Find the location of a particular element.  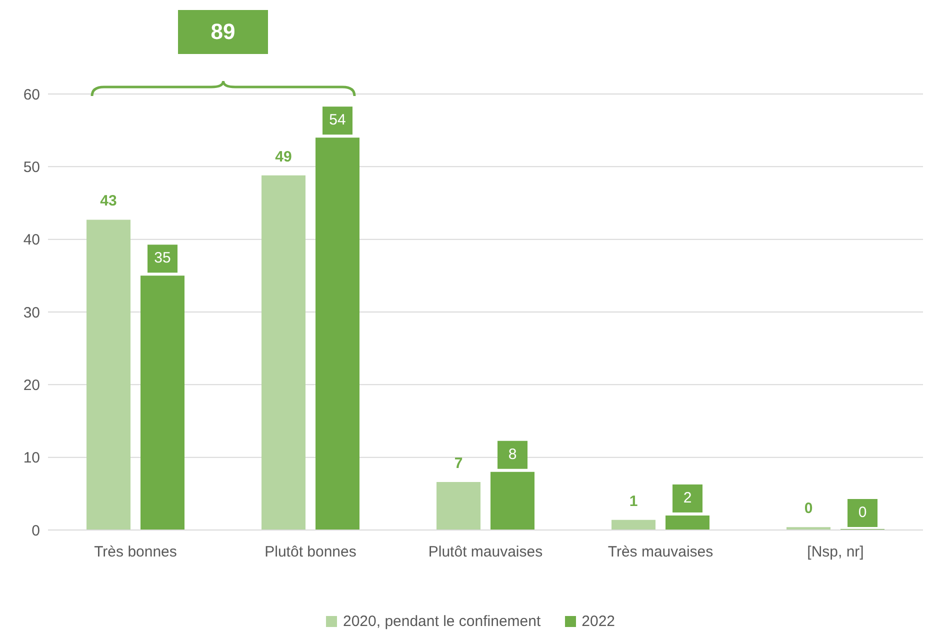

text: 89 is located at coordinates (223, 32).